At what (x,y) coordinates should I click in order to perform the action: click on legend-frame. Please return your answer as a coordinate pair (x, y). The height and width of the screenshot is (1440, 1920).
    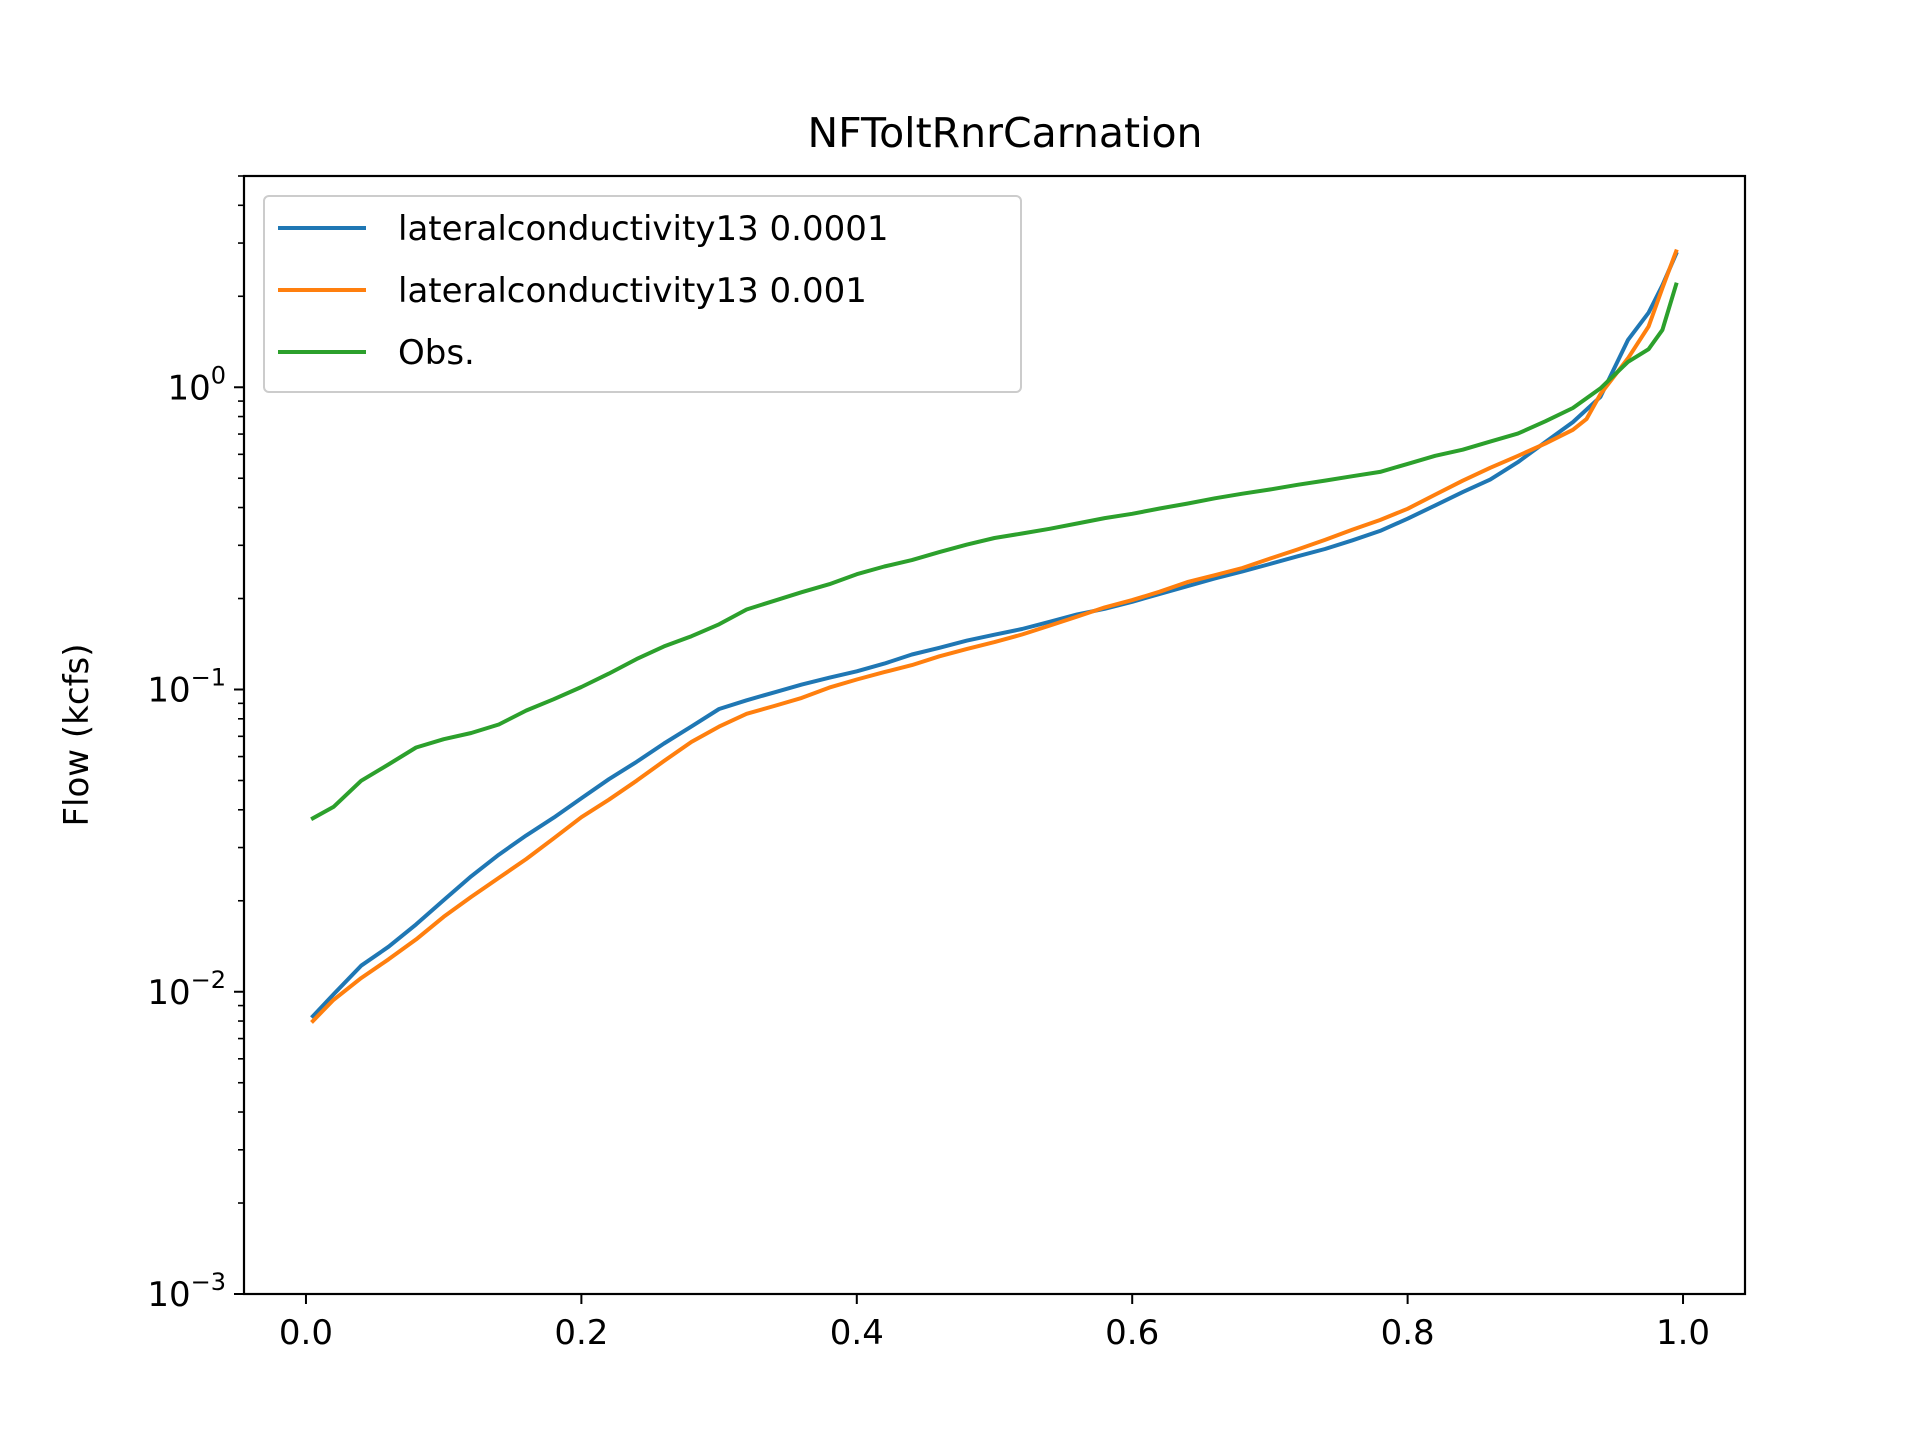
    Looking at the image, I should click on (642, 294).